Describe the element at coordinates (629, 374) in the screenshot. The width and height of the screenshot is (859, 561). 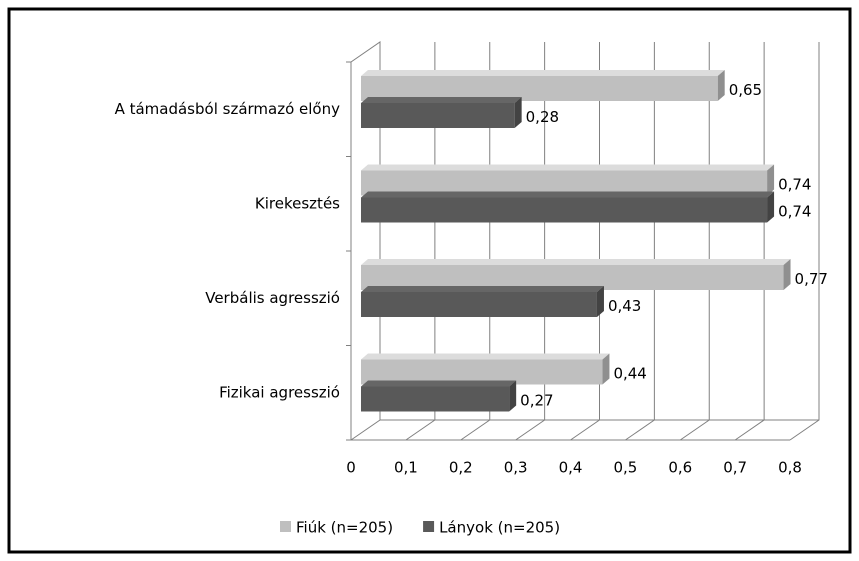
I see `data-label: 0,44` at that location.